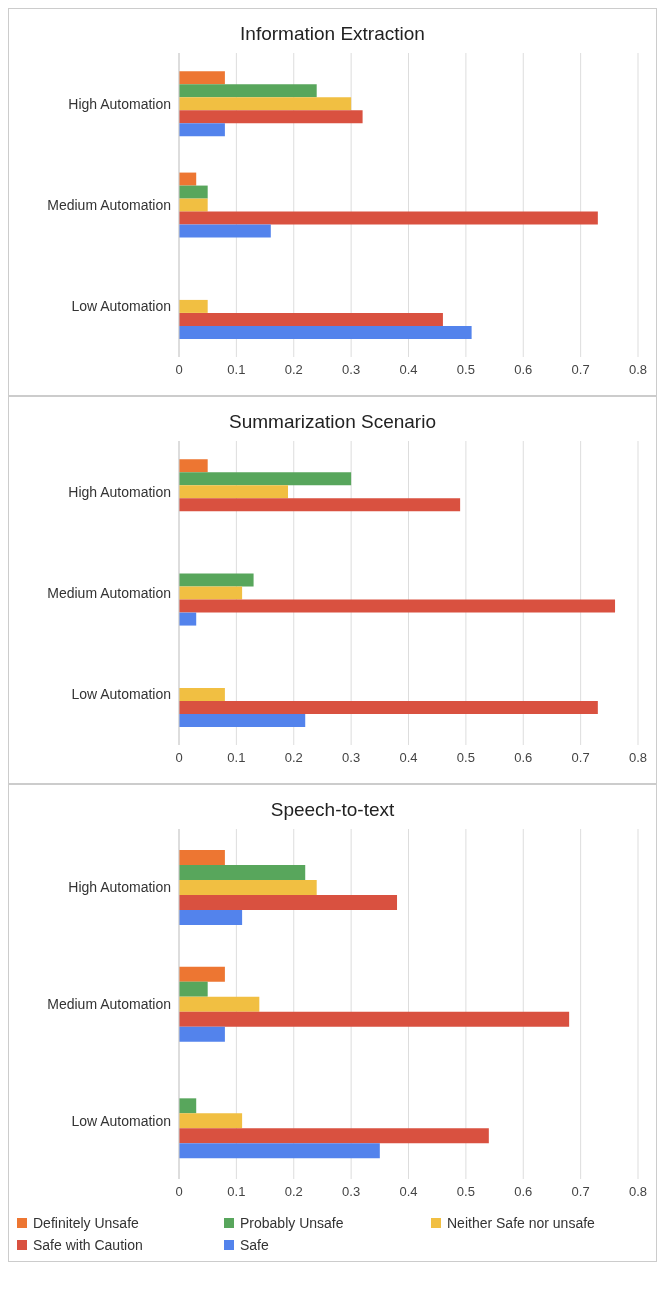 The image size is (667, 1300). I want to click on legend-label: Probably Unsafe, so click(292, 1223).